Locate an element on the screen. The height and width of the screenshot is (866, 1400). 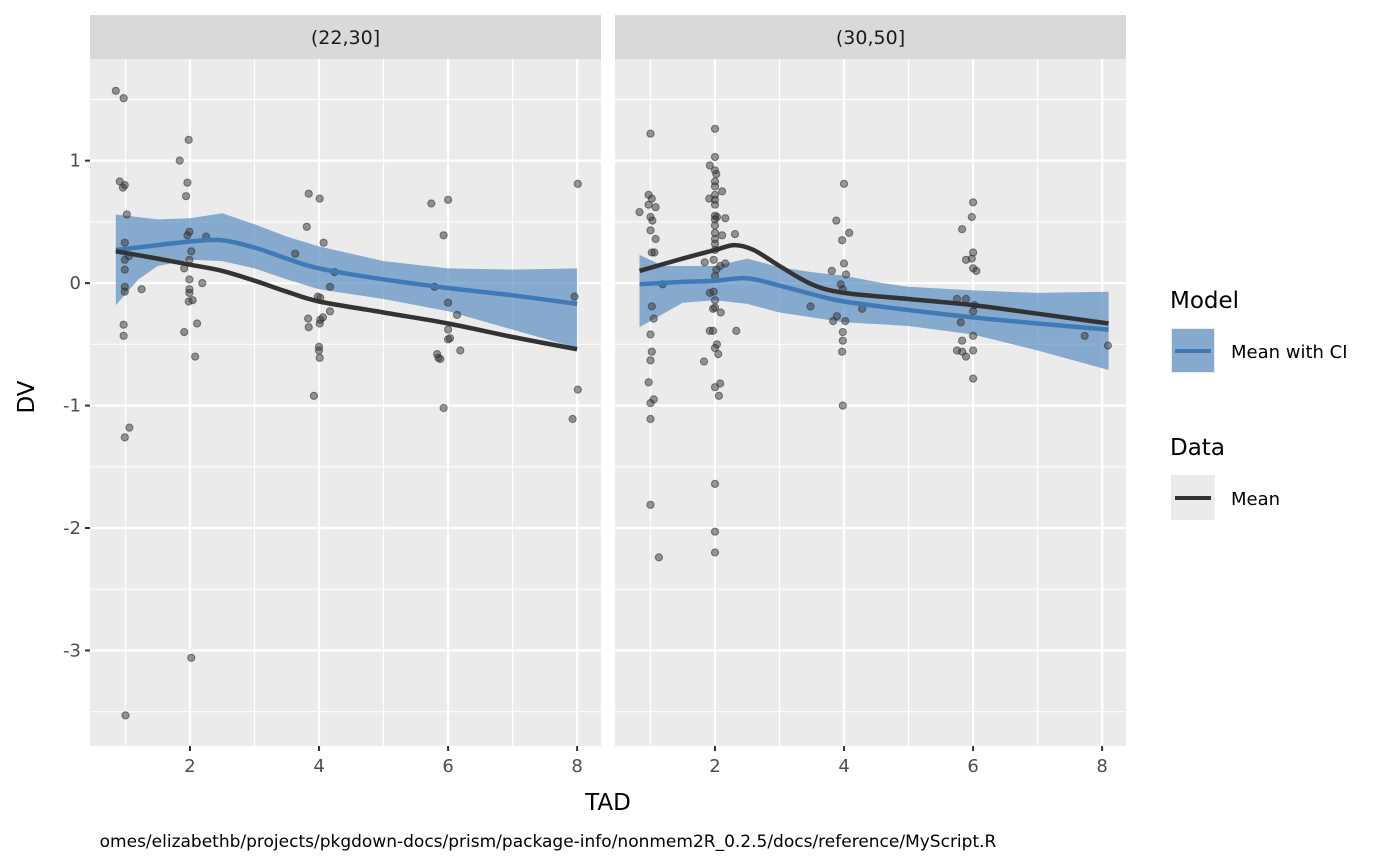
legend-title-data: Data is located at coordinates (1197, 448).